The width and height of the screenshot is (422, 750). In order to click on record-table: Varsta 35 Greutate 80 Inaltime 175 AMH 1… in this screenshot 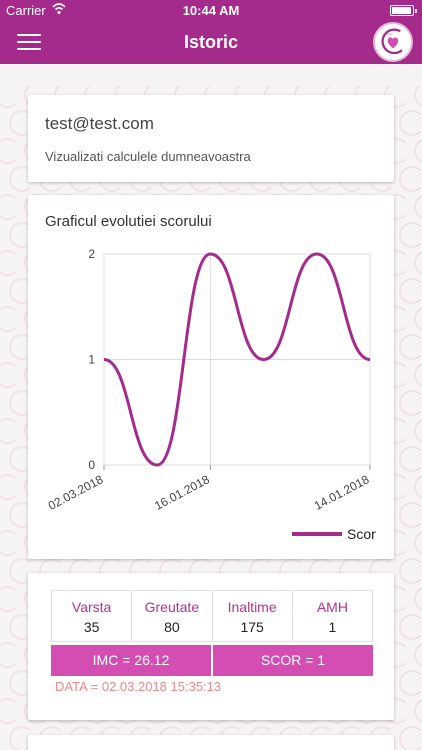, I will do `click(212, 633)`.